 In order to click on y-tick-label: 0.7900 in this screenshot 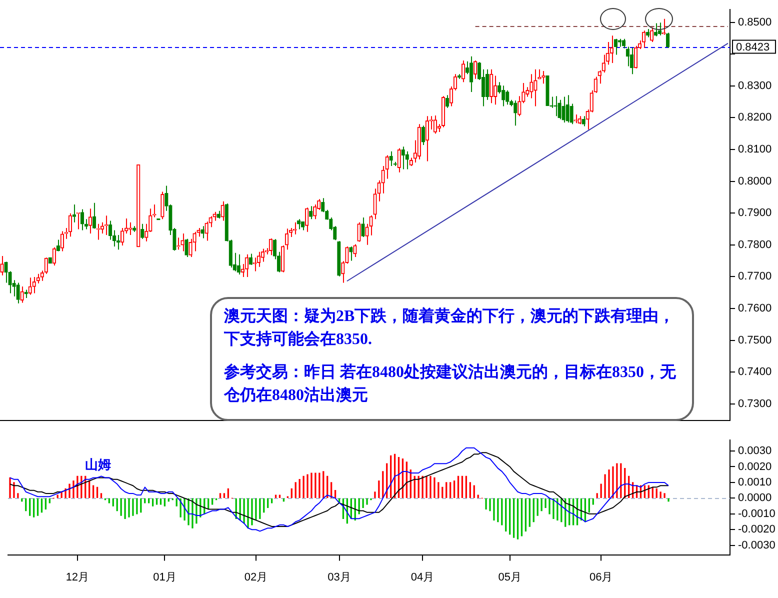, I will do `click(755, 213)`.